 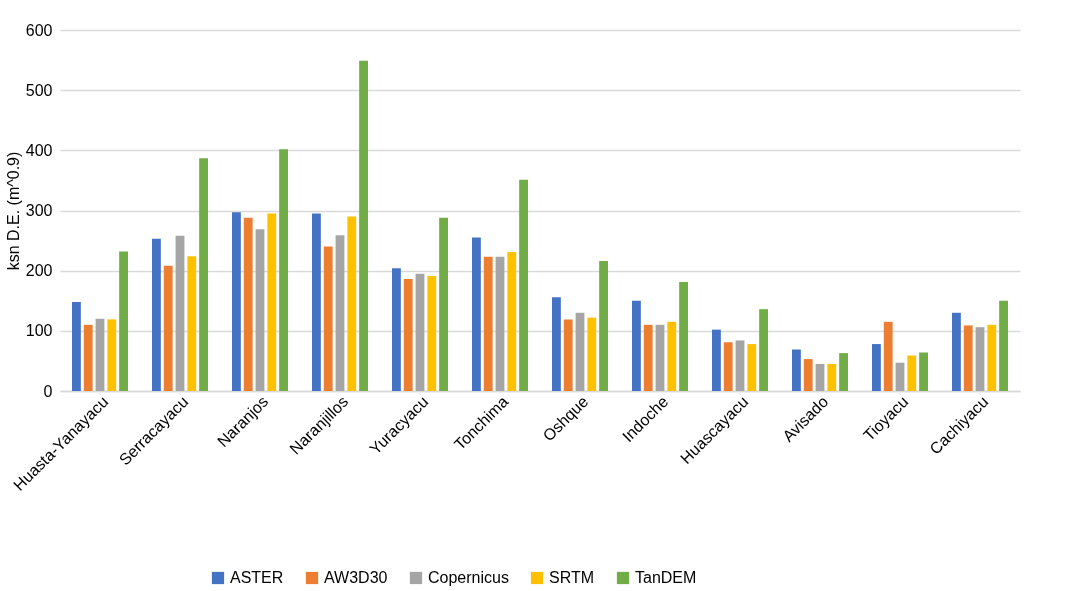 What do you see at coordinates (572, 577) in the screenshot?
I see `legend-label: SRTM` at bounding box center [572, 577].